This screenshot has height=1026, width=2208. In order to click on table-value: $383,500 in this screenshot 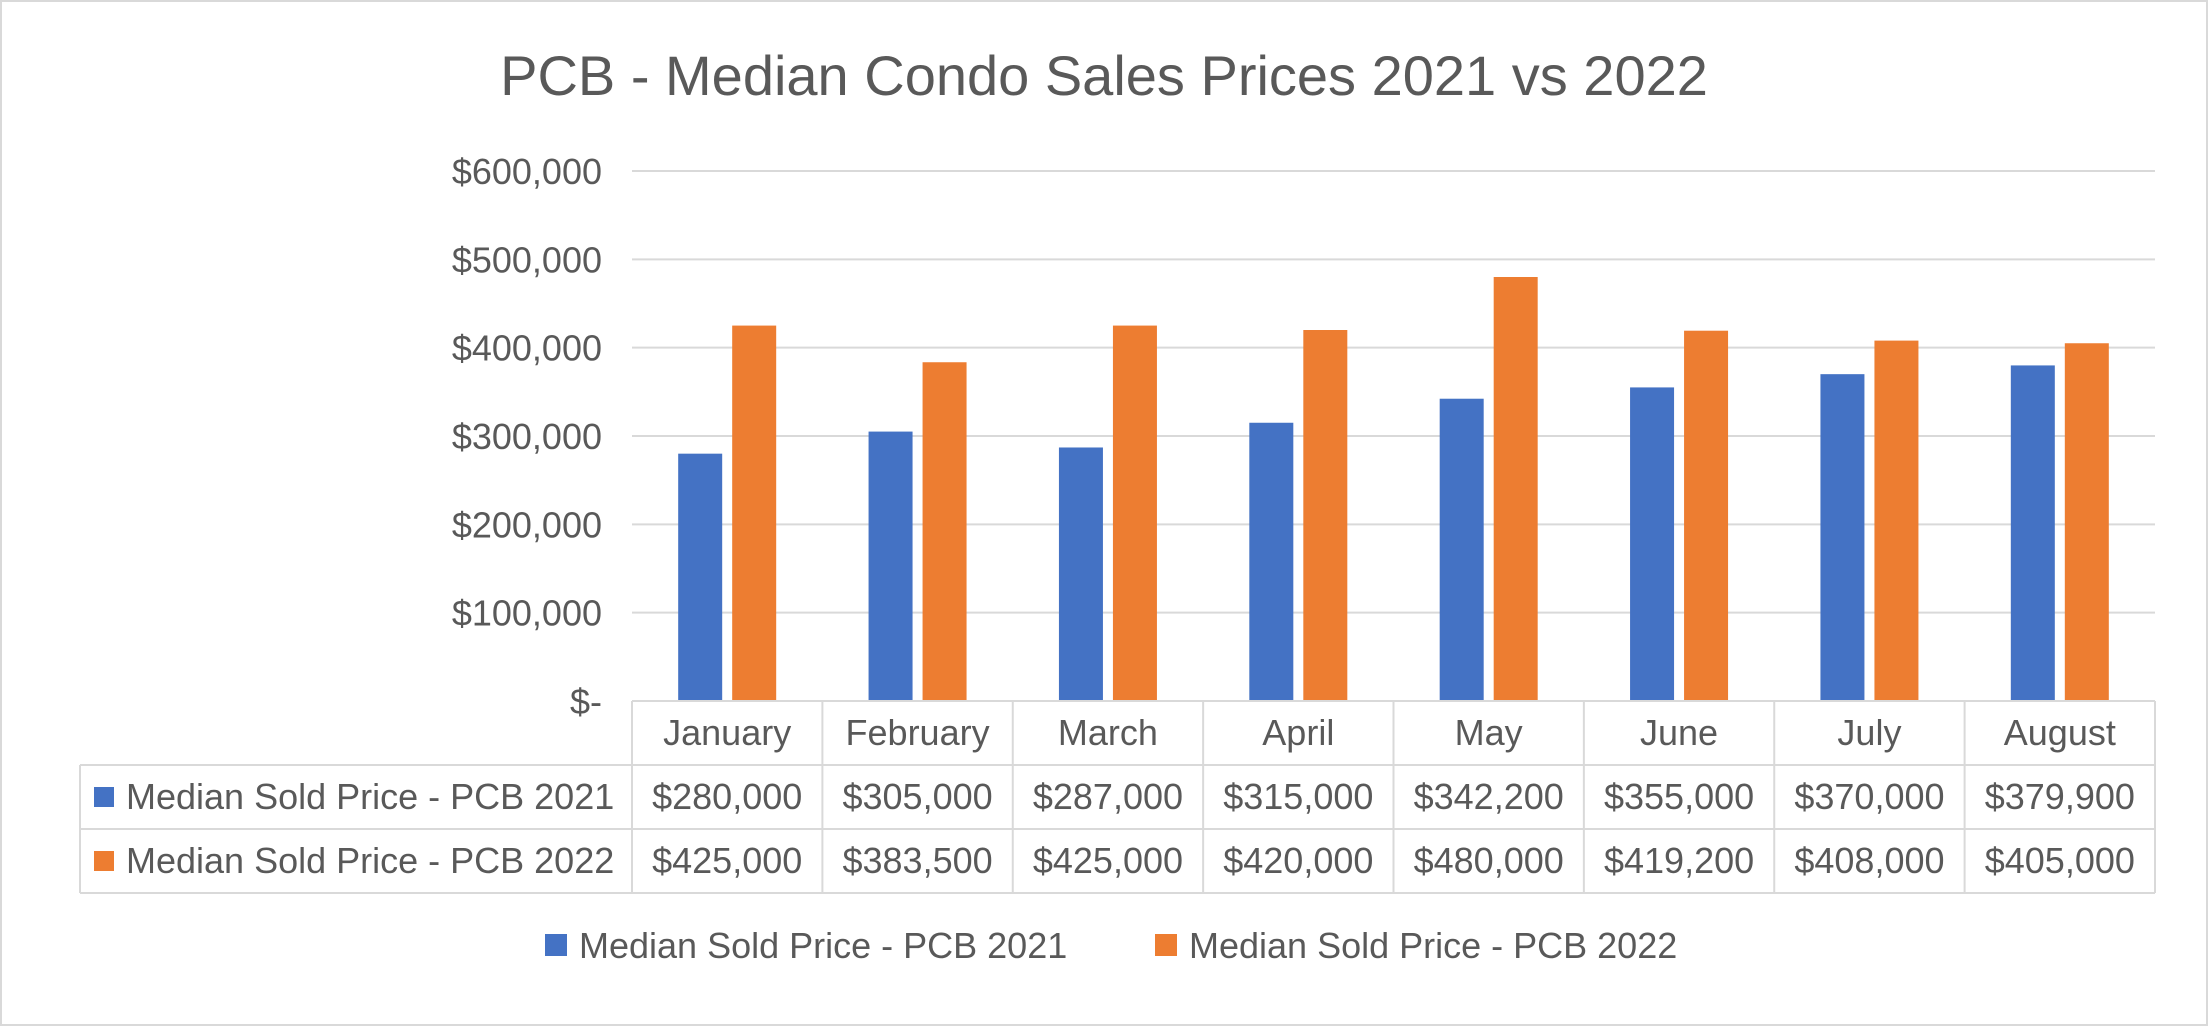, I will do `click(917, 860)`.